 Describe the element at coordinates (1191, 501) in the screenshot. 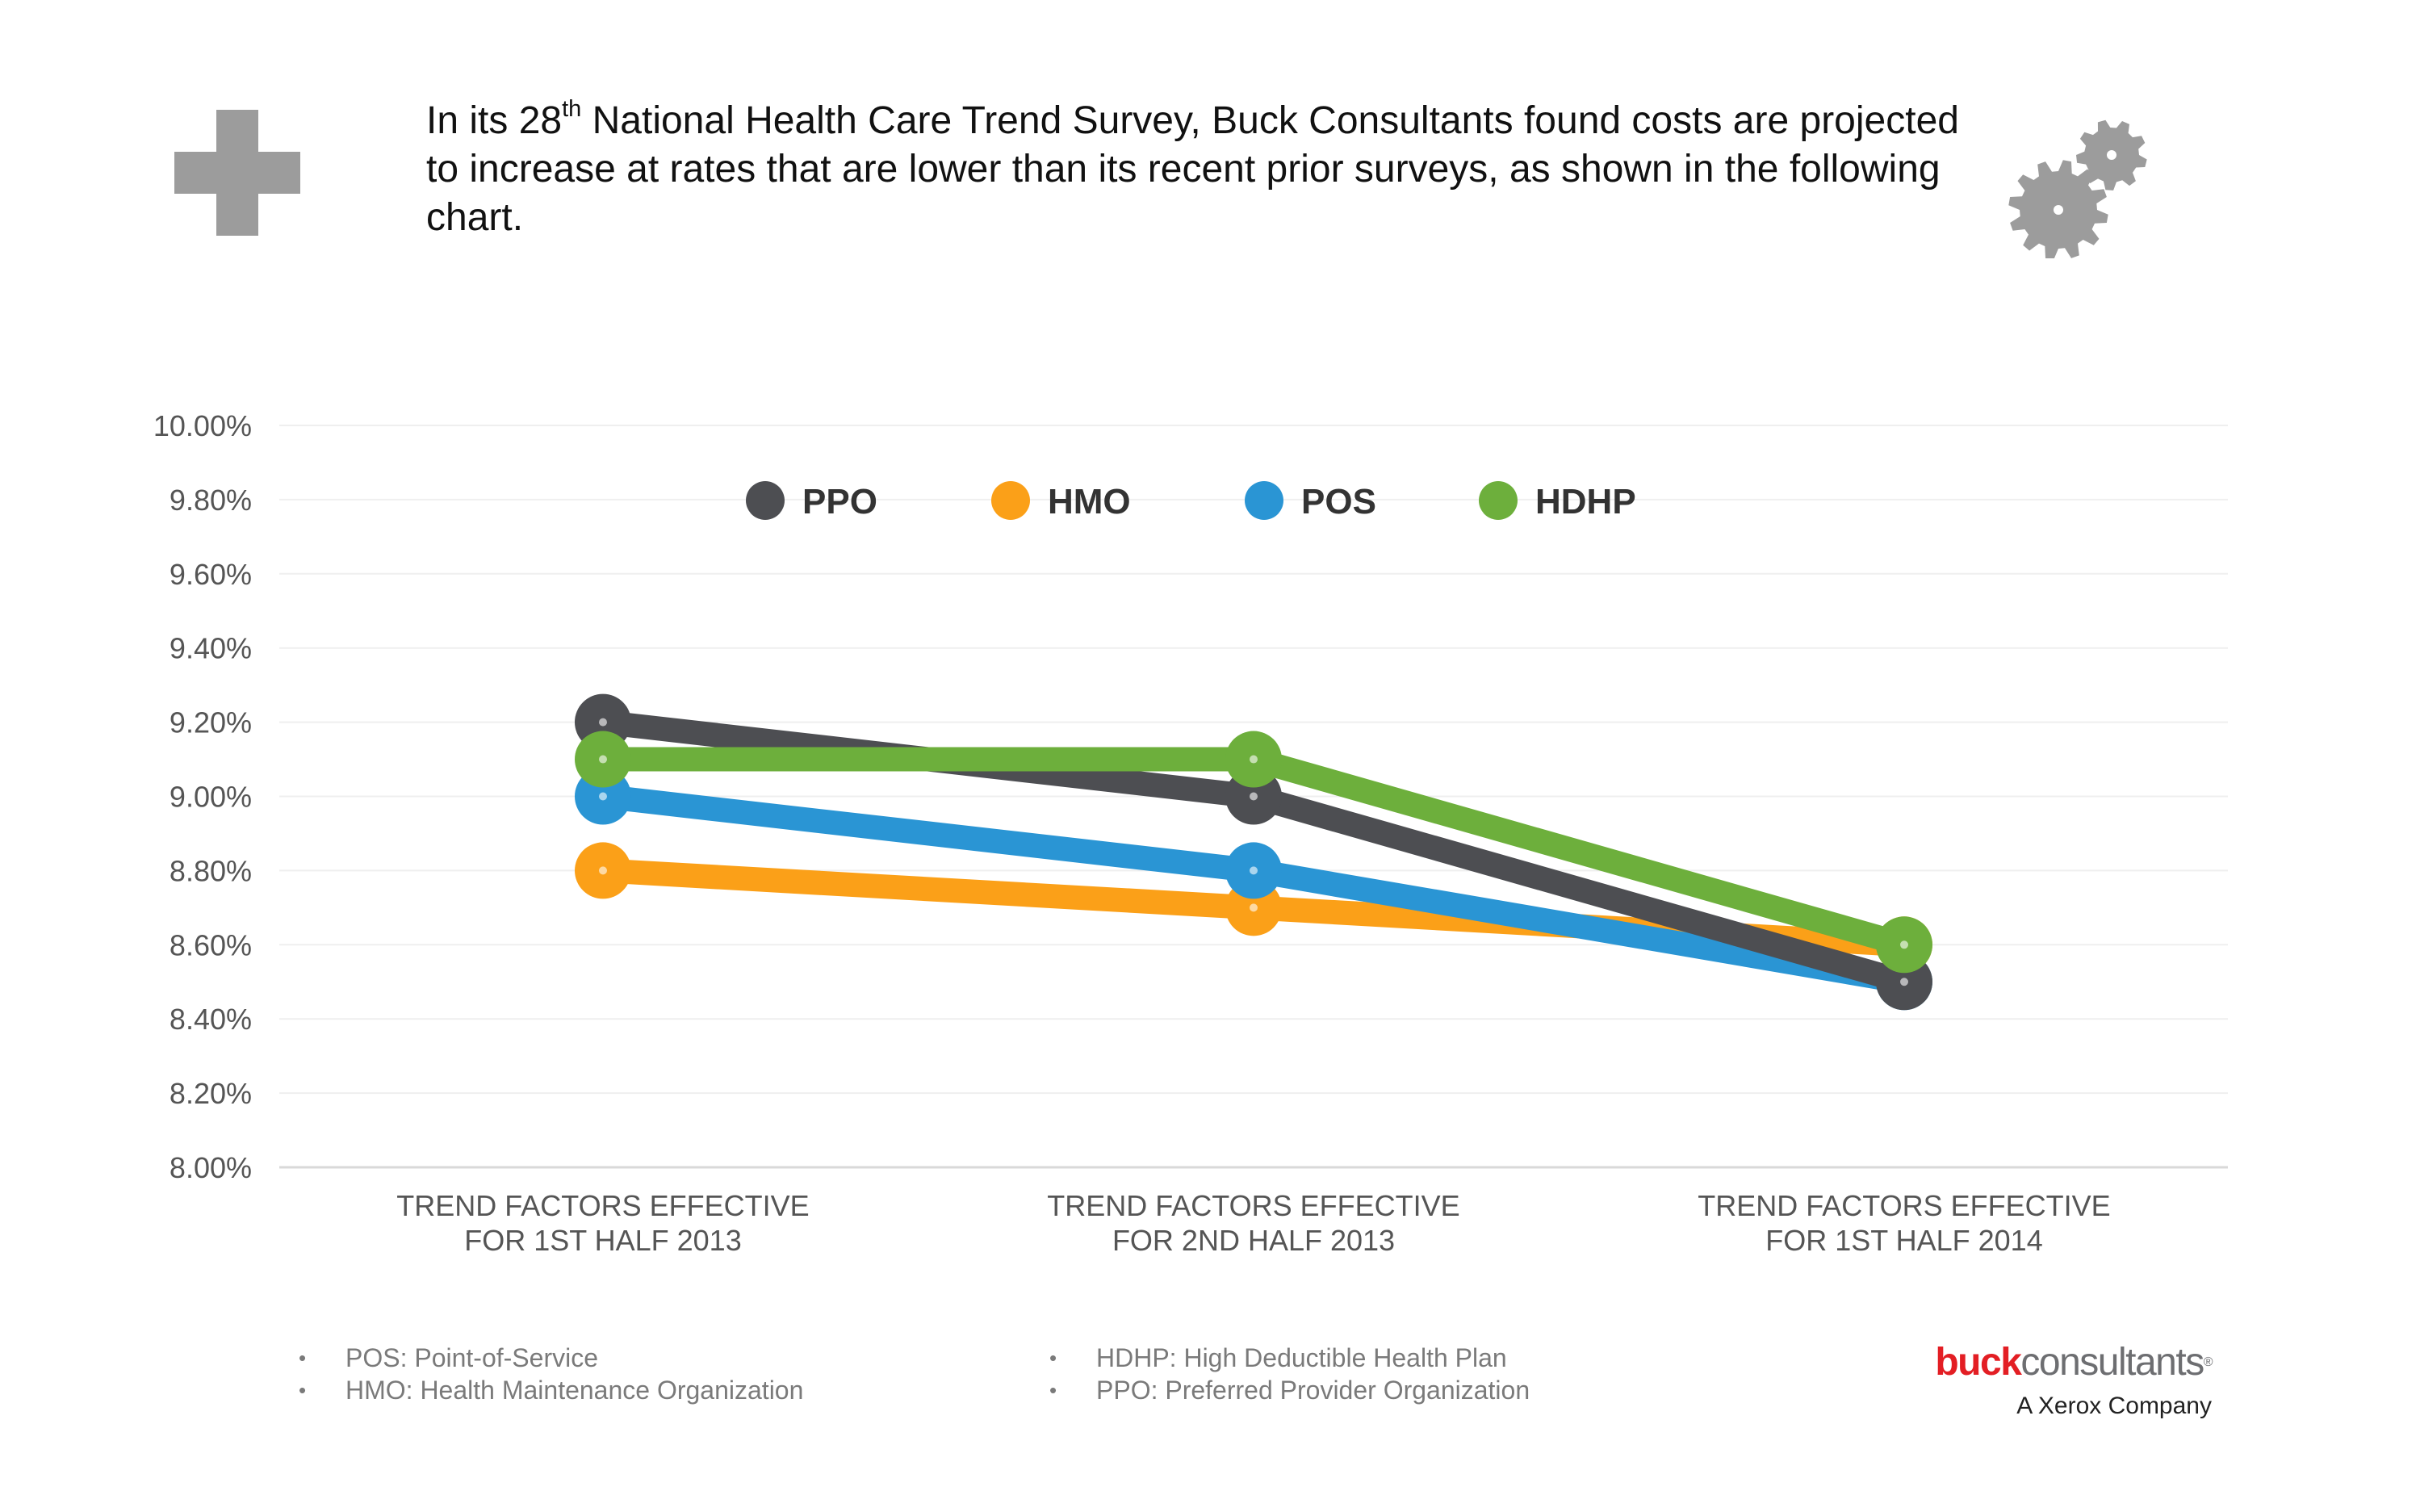

I see `legend: PPO HMO POS HDHP` at that location.